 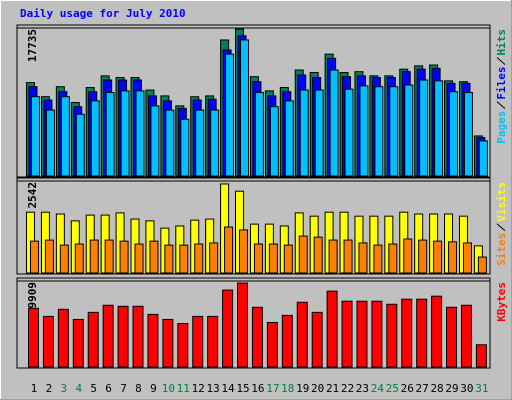 I want to click on x-tick-label: 29, so click(x=451, y=388).